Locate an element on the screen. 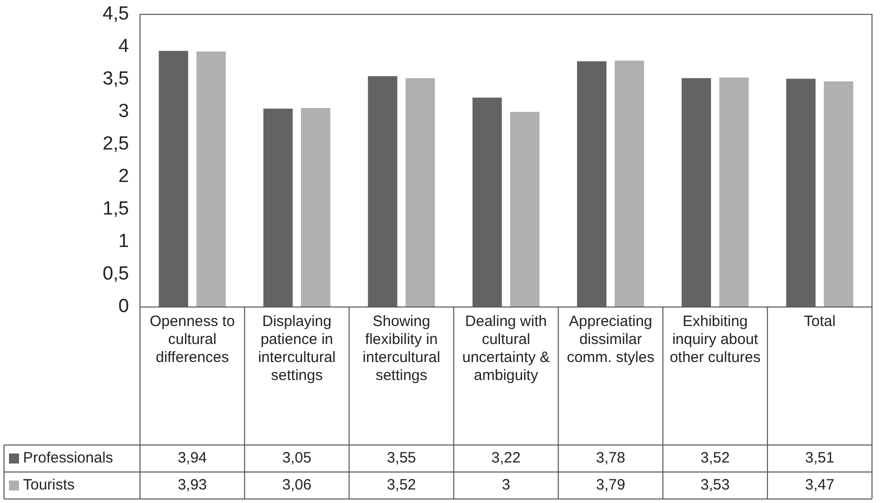  legend-label: Professionals is located at coordinates (68, 458).